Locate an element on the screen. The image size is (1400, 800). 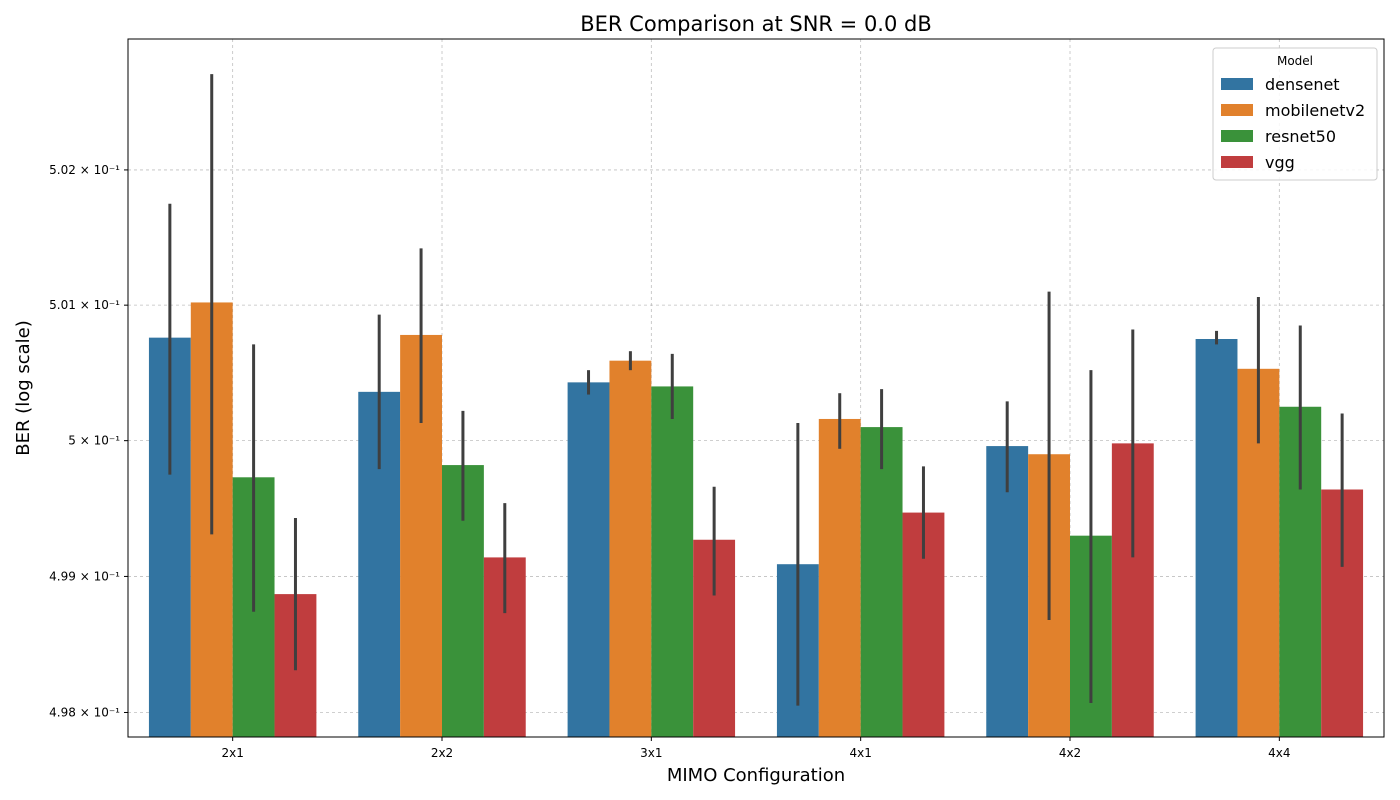
legend-label-vgg: vgg is located at coordinates (1280, 162).